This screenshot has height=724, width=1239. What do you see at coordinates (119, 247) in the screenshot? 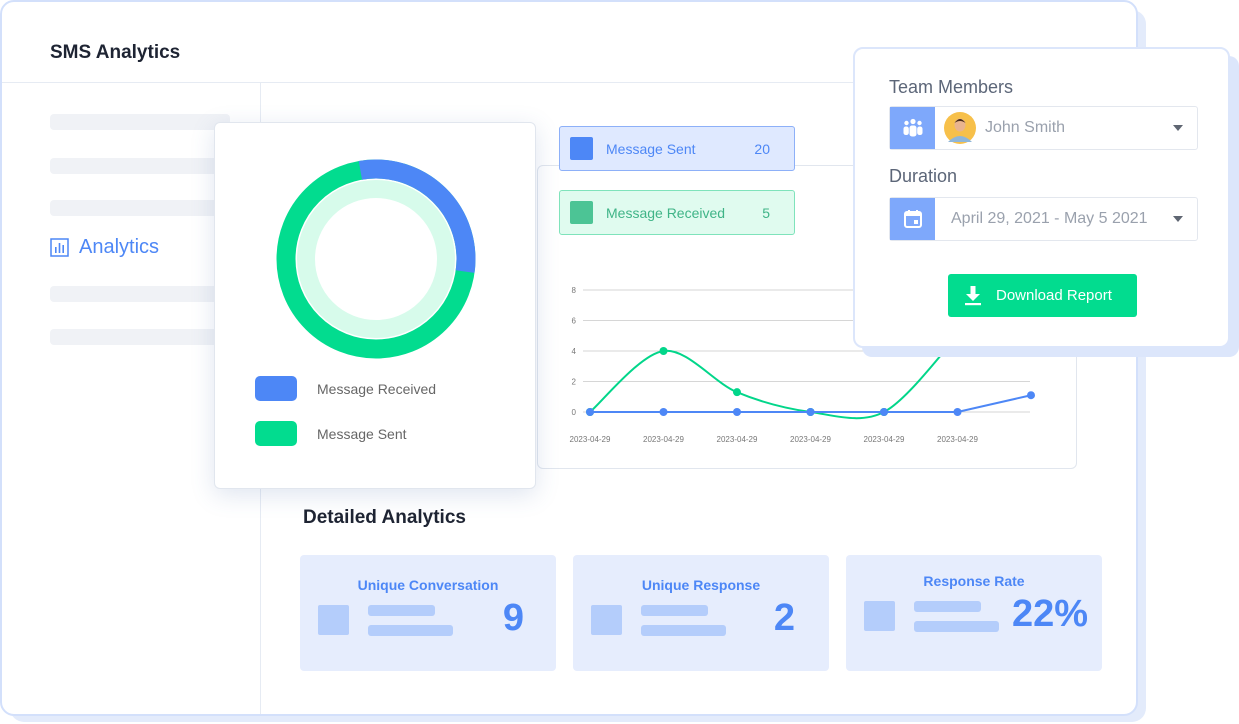
I see `sidebar-item-label: Analytics` at bounding box center [119, 247].